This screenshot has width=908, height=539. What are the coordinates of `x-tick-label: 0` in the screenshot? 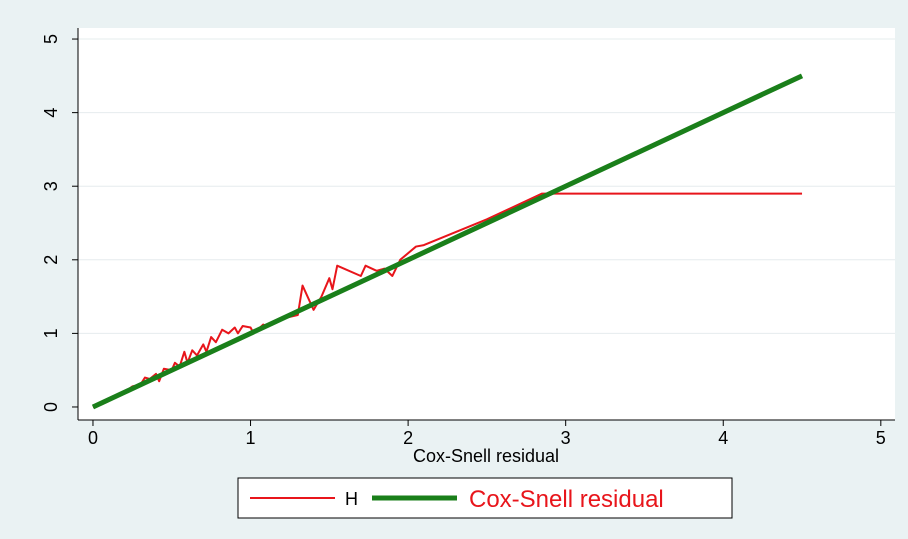 It's located at (93, 438).